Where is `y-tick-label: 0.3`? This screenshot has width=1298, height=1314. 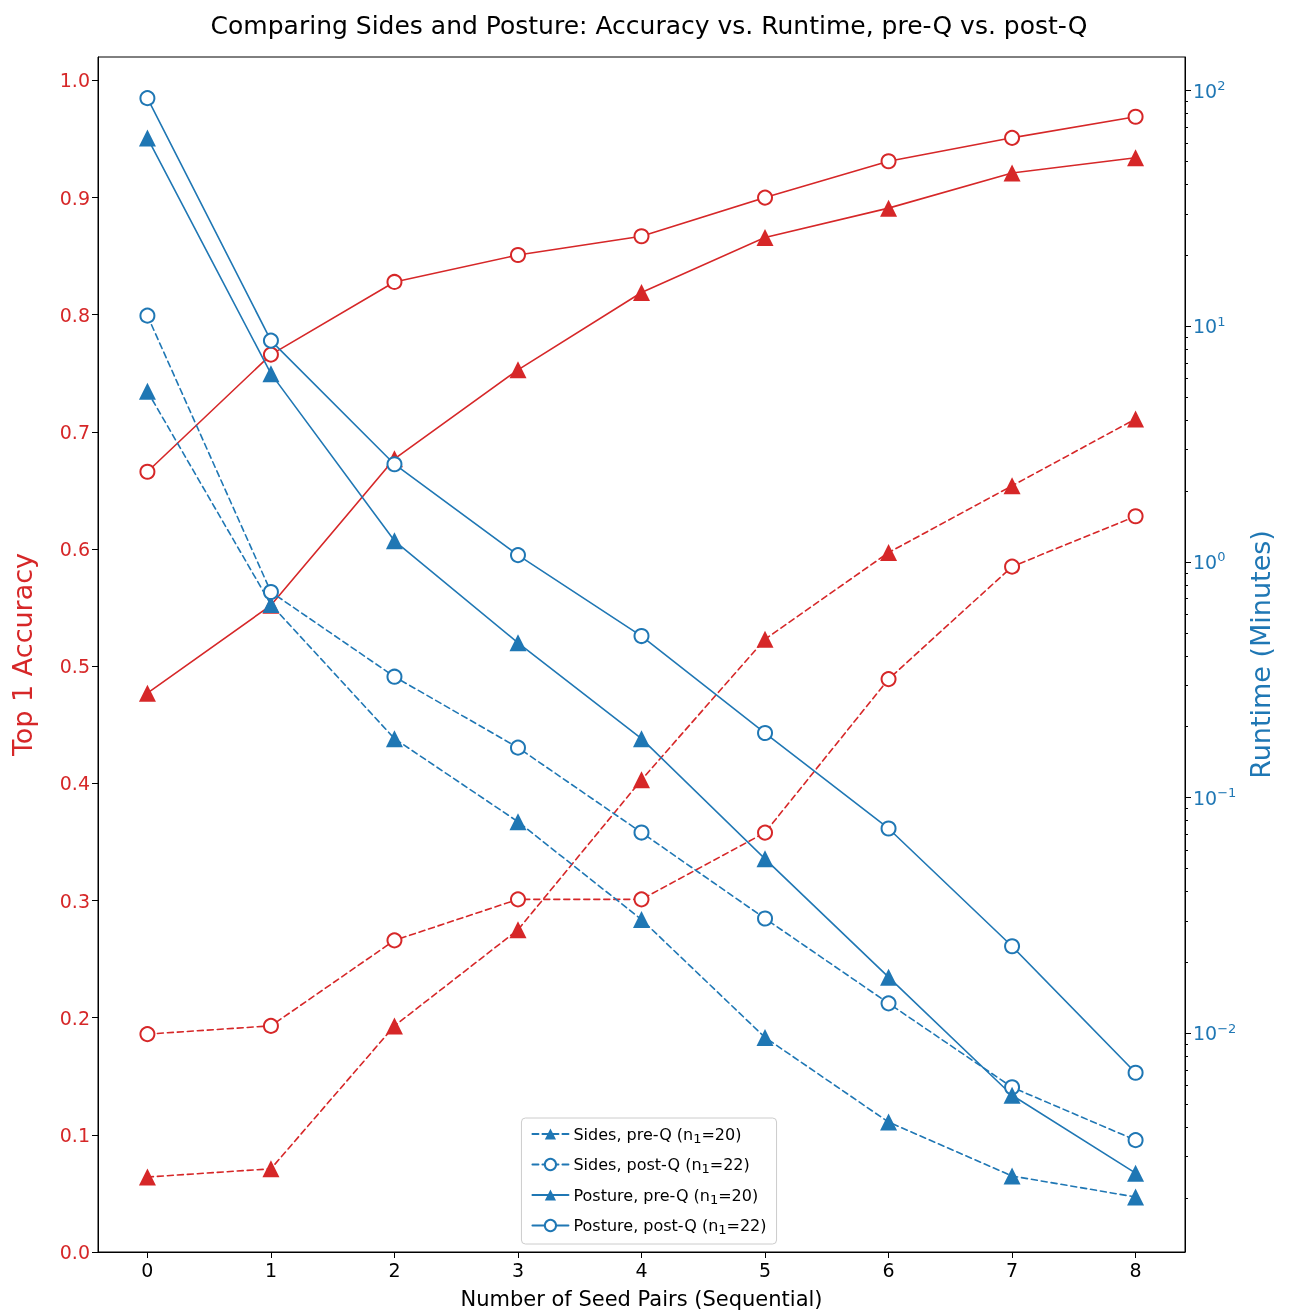 y-tick-label: 0.3 is located at coordinates (74, 900).